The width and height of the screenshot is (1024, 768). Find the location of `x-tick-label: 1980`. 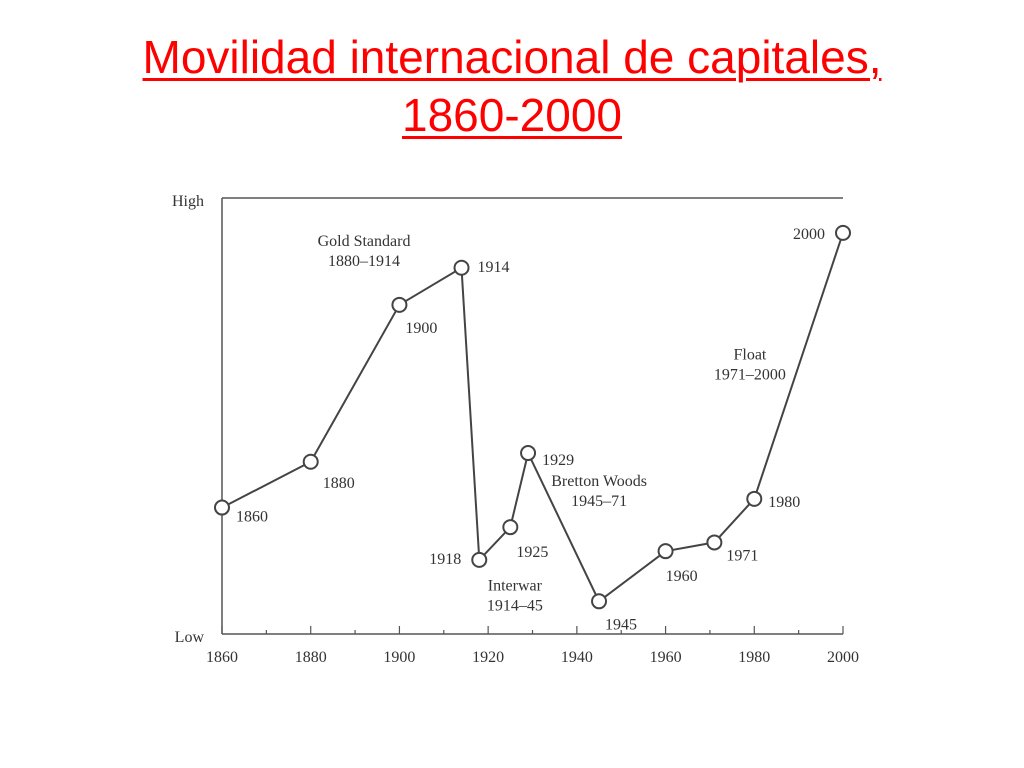

x-tick-label: 1980 is located at coordinates (754, 657).